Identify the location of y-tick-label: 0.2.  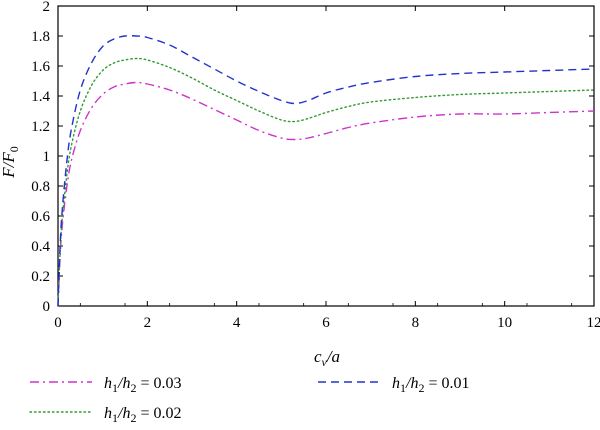
(40, 277).